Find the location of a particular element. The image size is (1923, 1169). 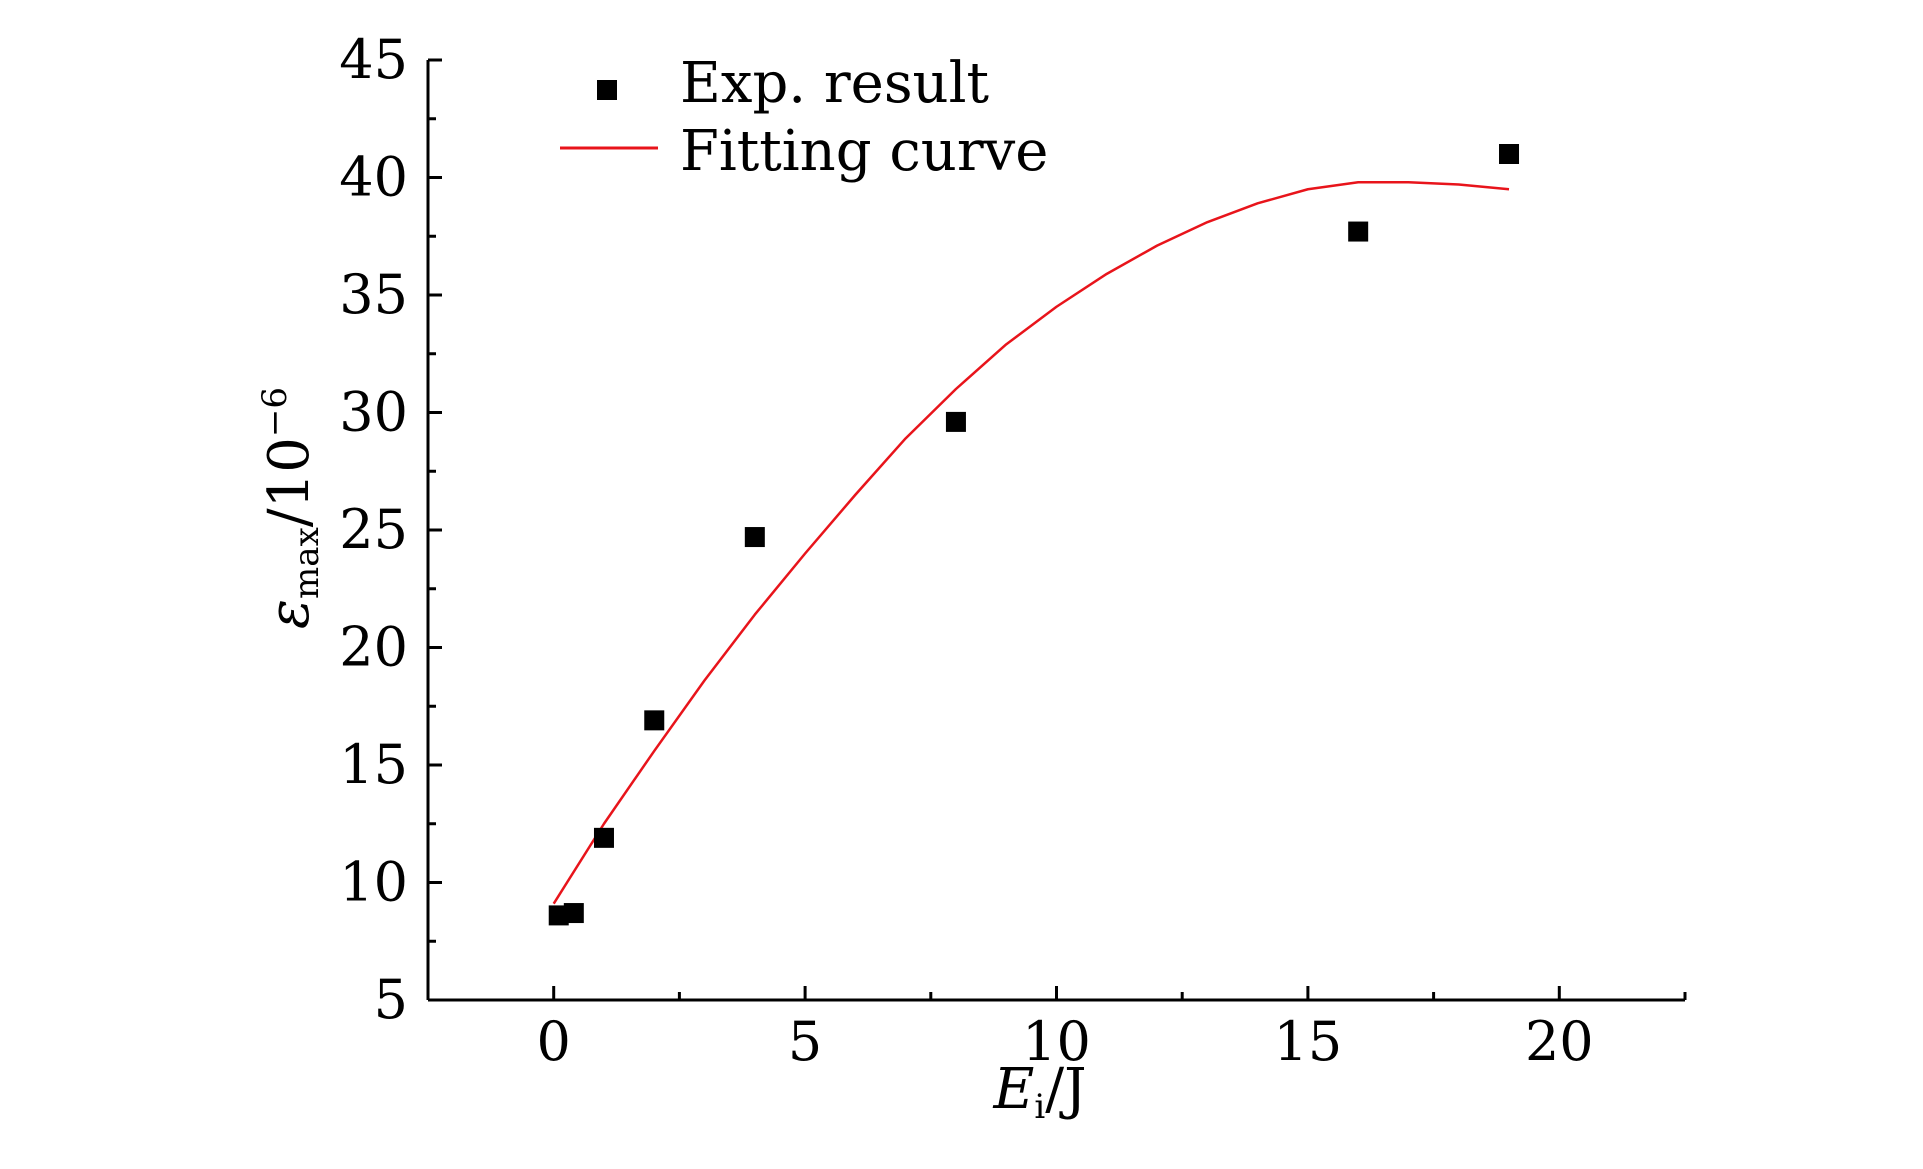

x-axis-label: Ei/J is located at coordinates (1039, 1092).